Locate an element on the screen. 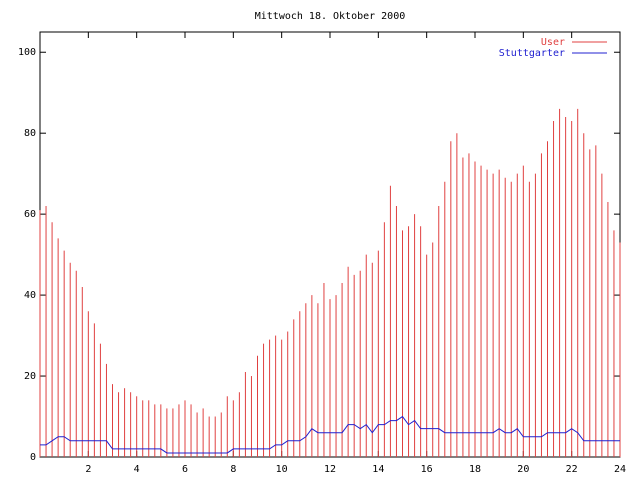  x-tick-label: 10 is located at coordinates (282, 469).